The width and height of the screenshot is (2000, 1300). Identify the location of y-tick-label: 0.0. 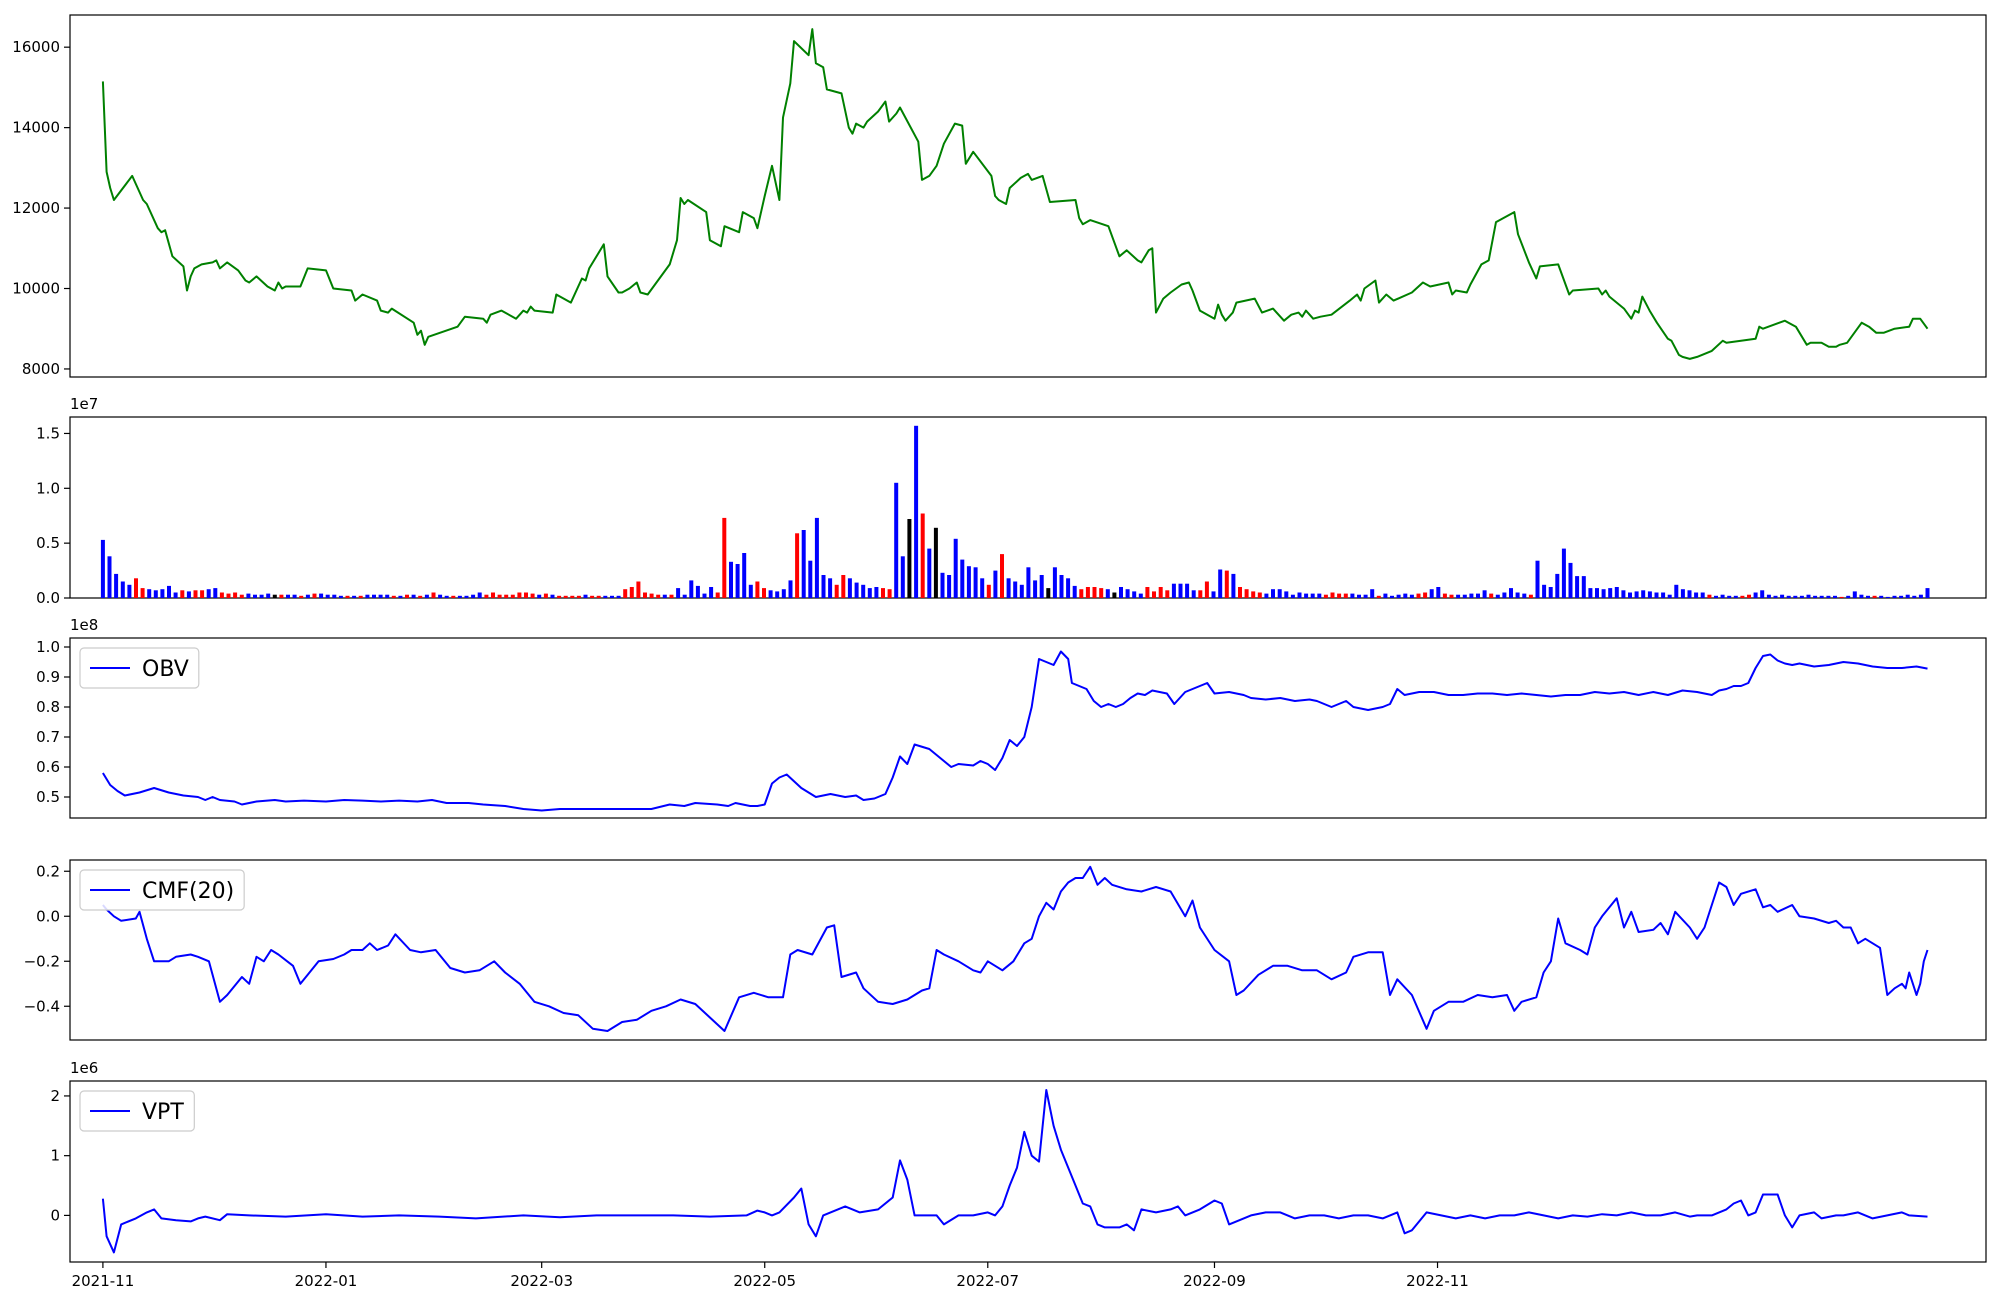
(48, 916).